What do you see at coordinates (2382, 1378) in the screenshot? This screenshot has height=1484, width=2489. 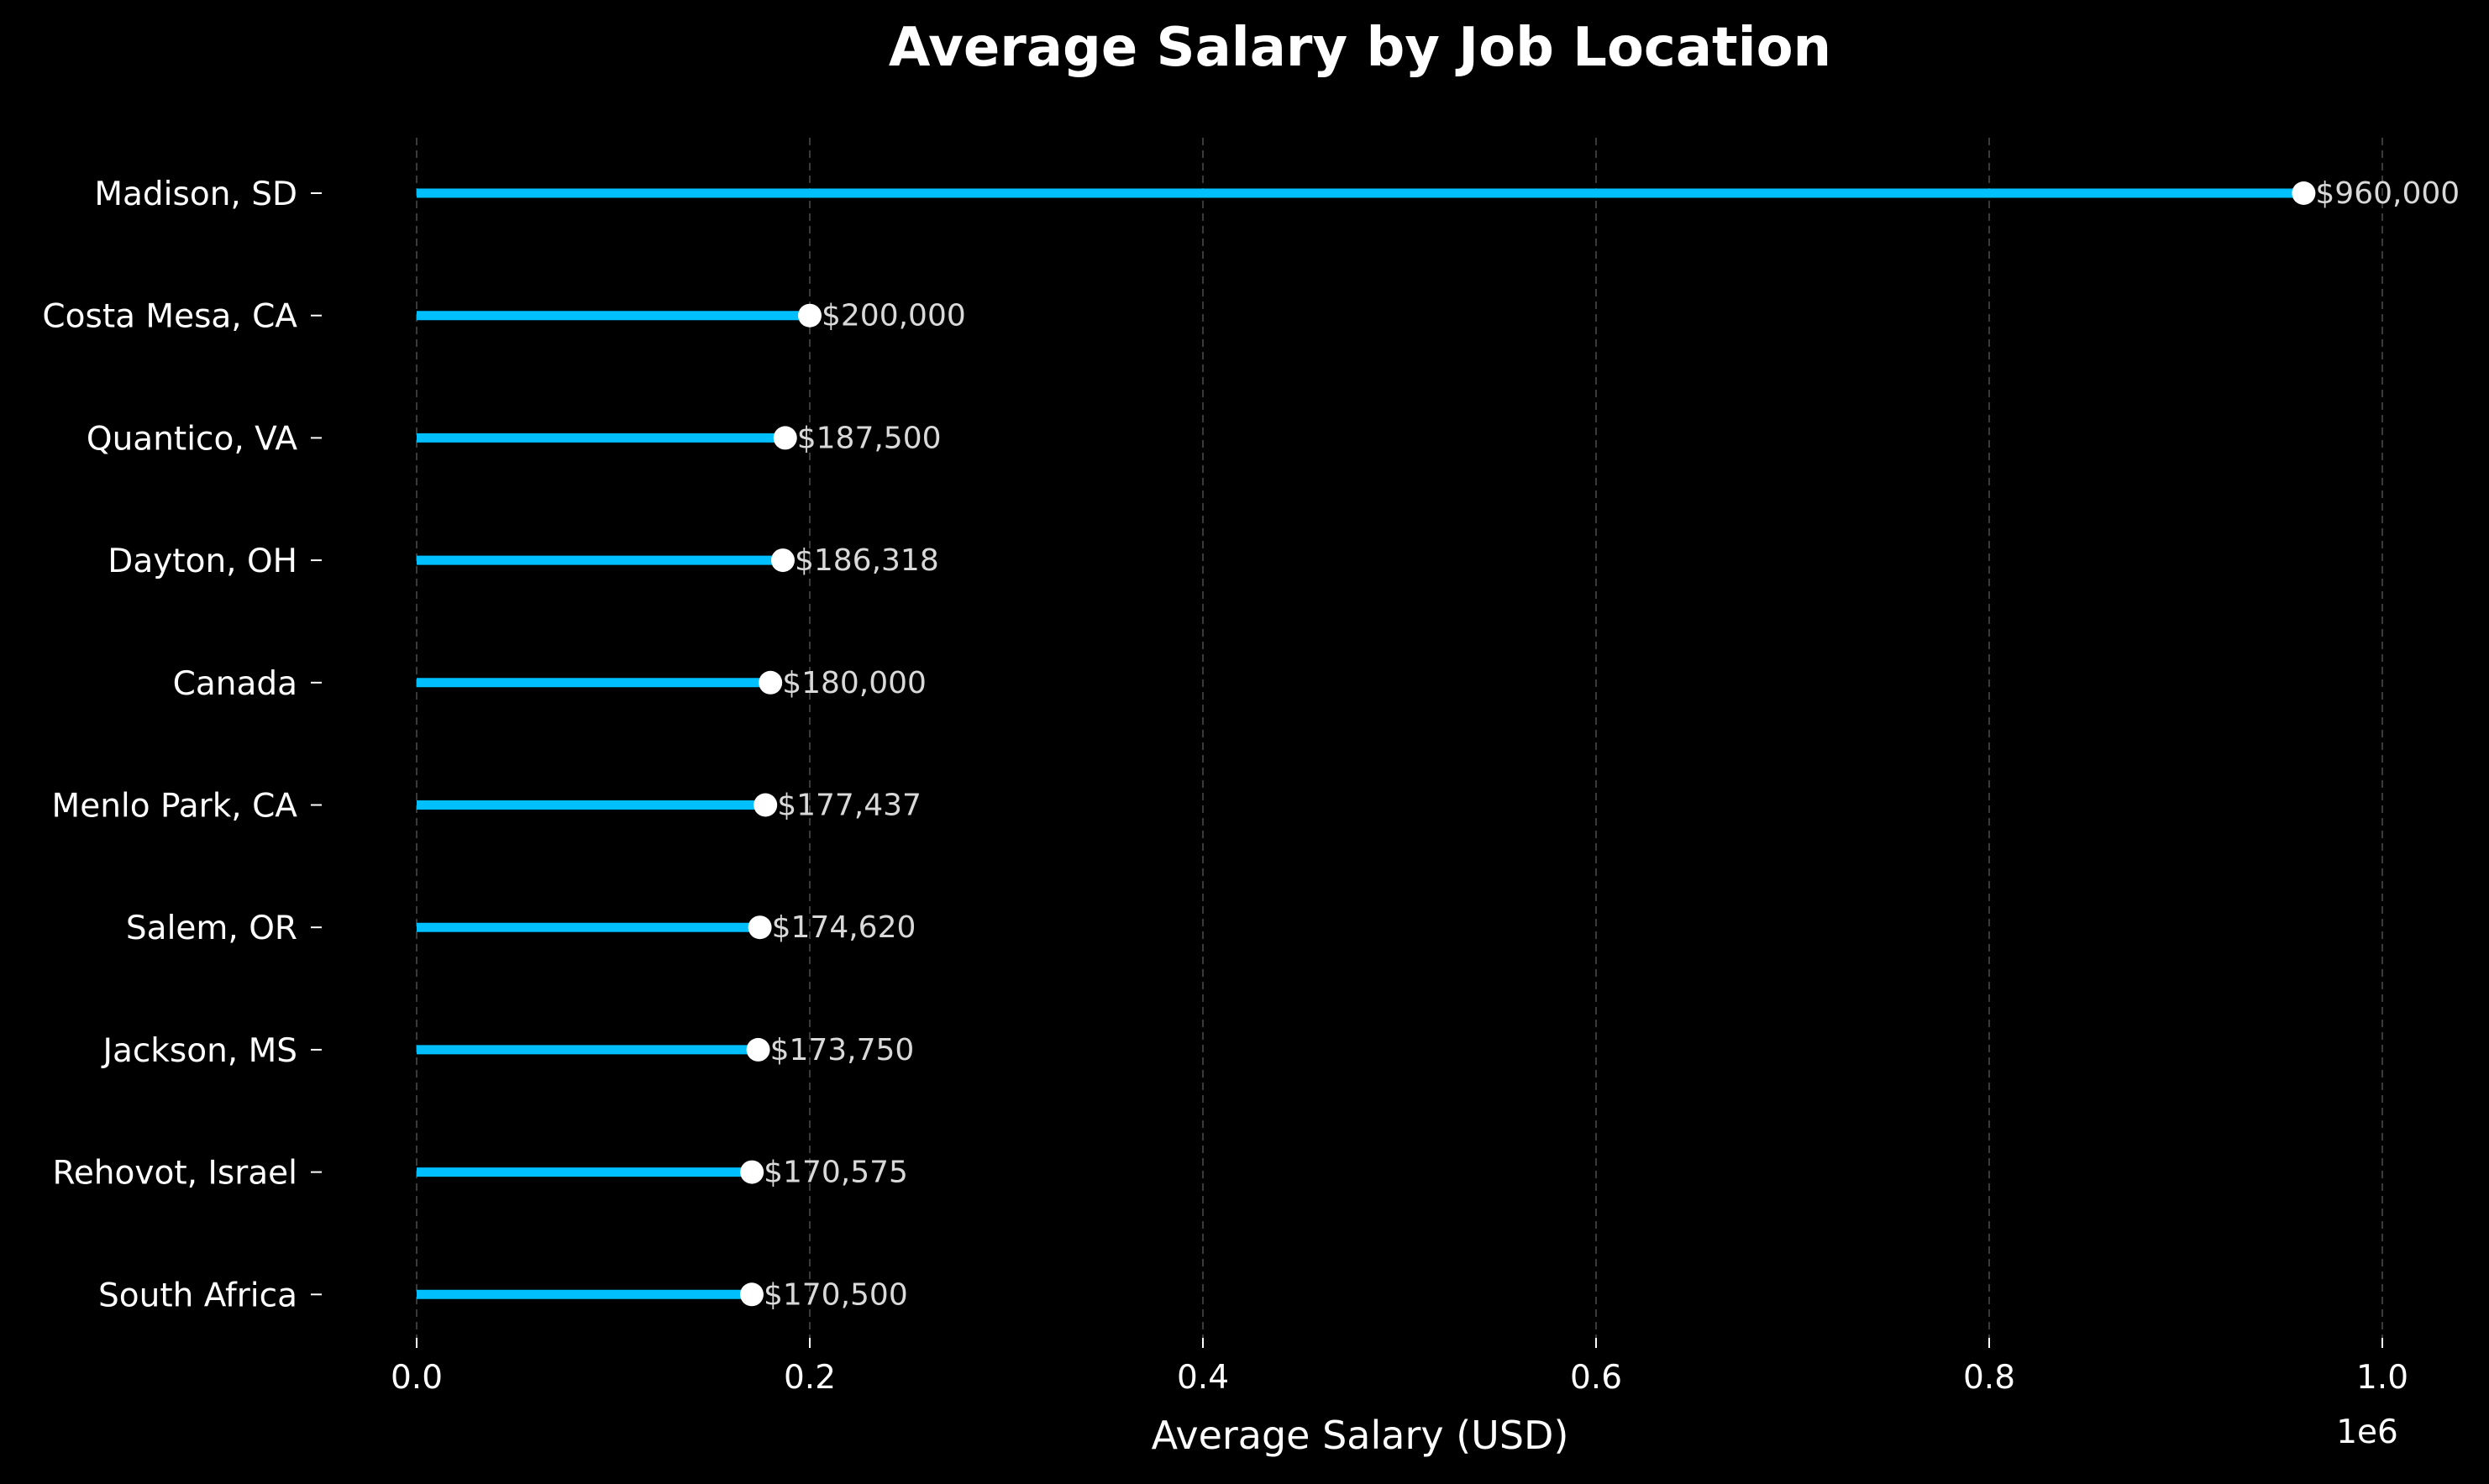 I see `x-tick-label: 1.0` at bounding box center [2382, 1378].